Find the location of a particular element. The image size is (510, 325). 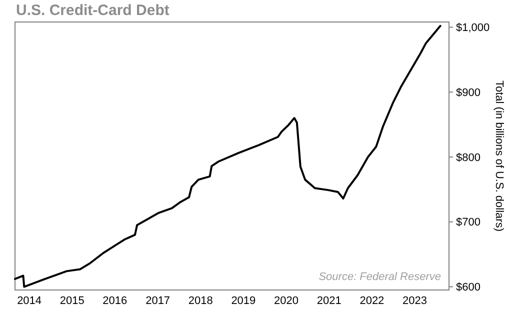

annotation: Source: Federal Reserve is located at coordinates (379, 277).